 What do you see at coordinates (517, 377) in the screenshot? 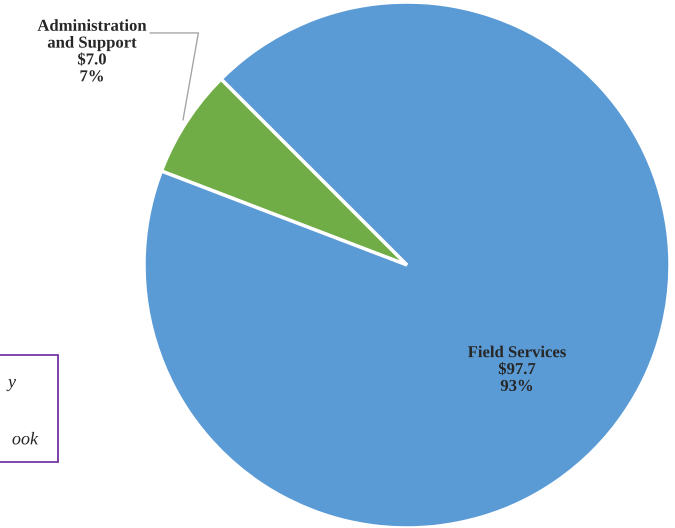
I see `data-label: $97.7 93%` at bounding box center [517, 377].